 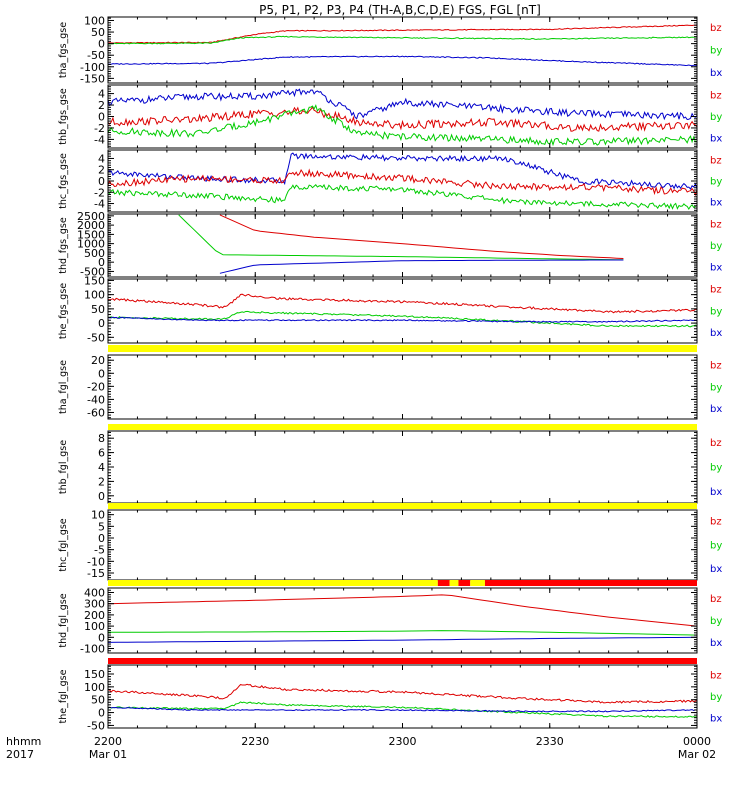 What do you see at coordinates (91, 225) in the screenshot?
I see `y-tick-label: 2000` at bounding box center [91, 225].